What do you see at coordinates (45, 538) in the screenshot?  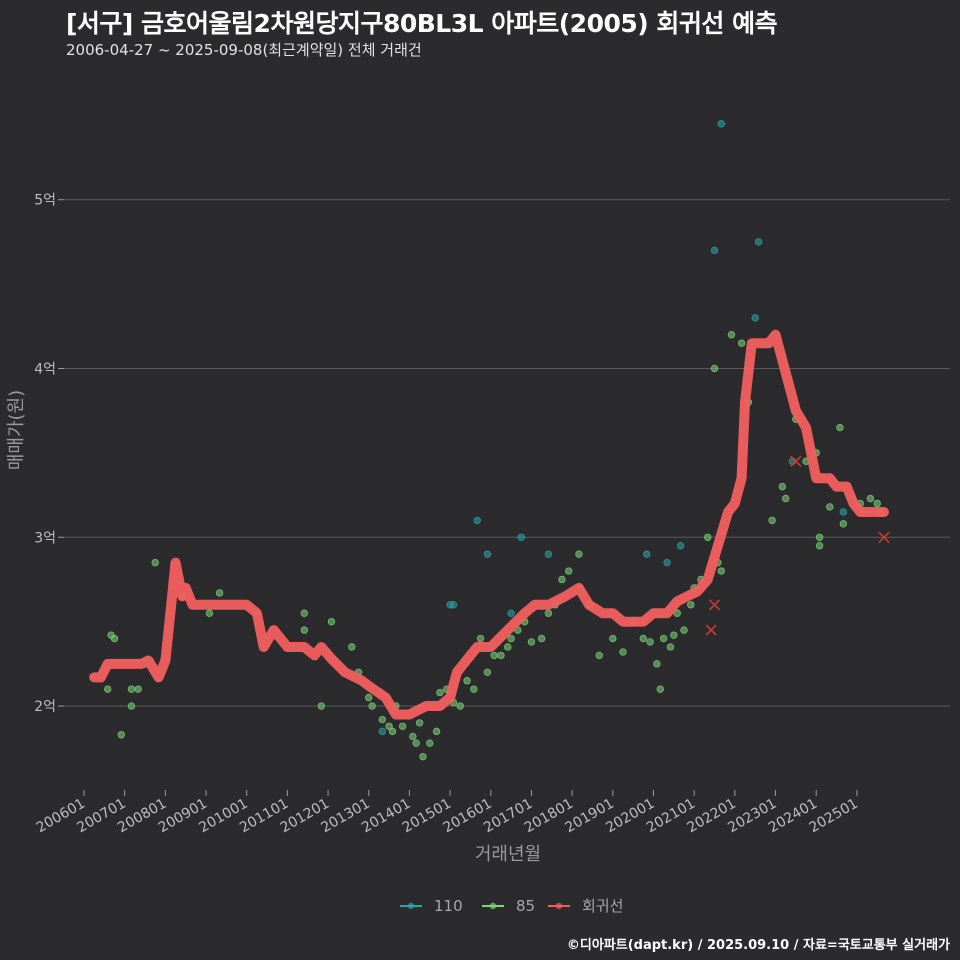 I see `y-tick-label: 3억` at bounding box center [45, 538].